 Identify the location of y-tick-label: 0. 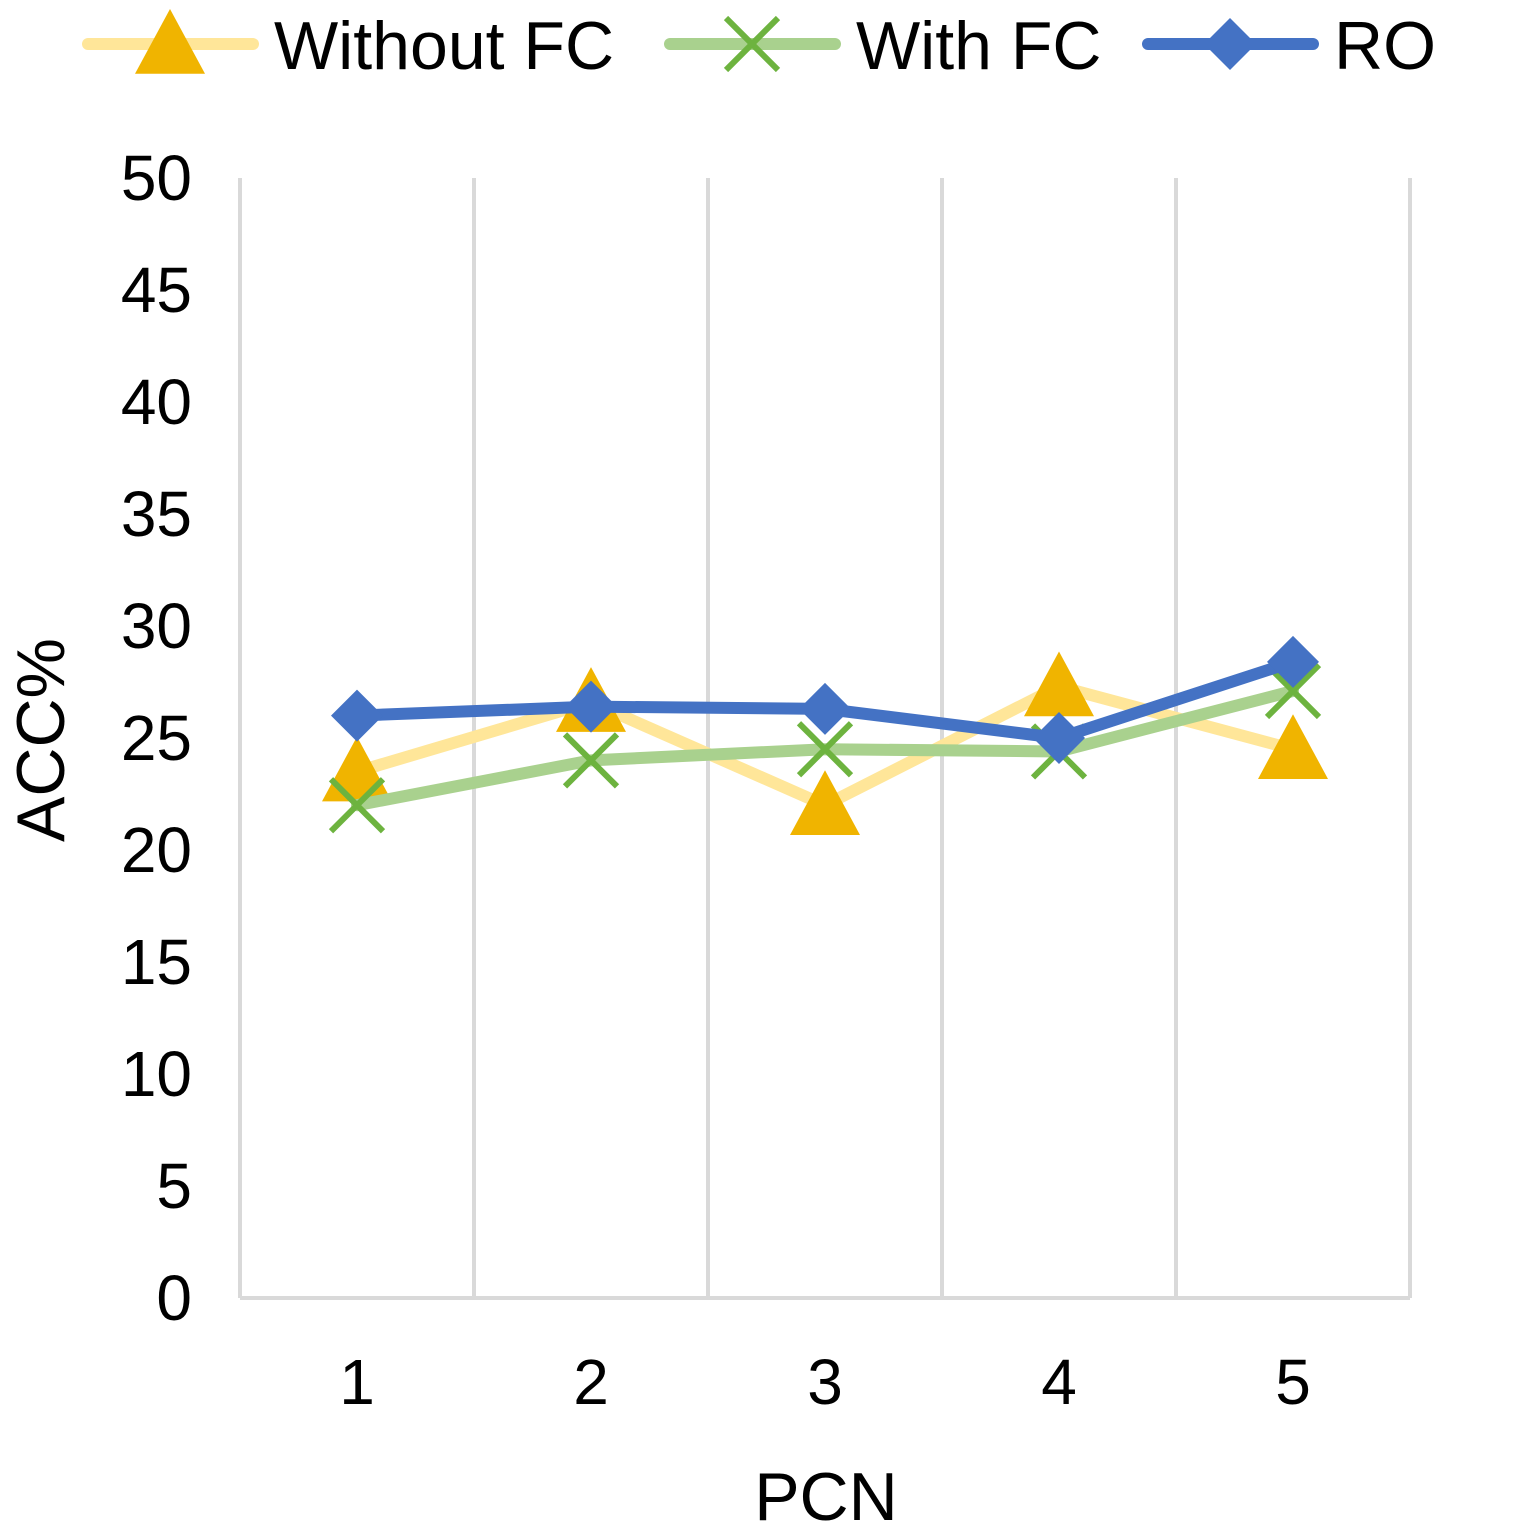
(174, 1298).